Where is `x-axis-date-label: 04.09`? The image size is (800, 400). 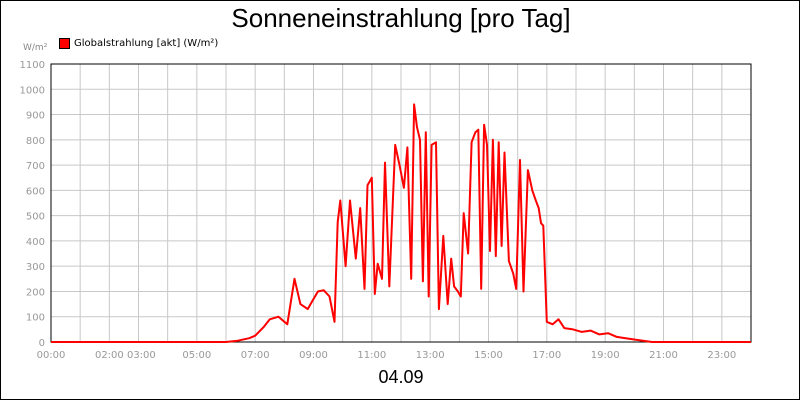 x-axis-date-label: 04.09 is located at coordinates (401, 377).